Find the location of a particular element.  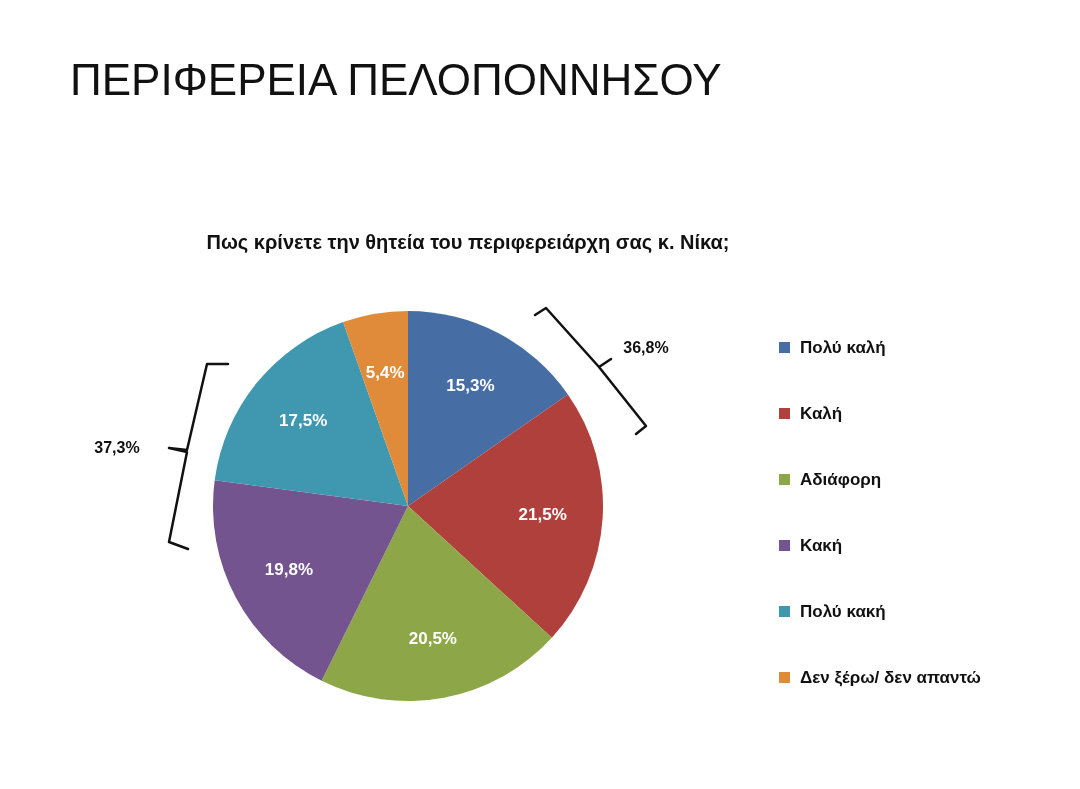

data-label: 21,5% is located at coordinates (542, 514).